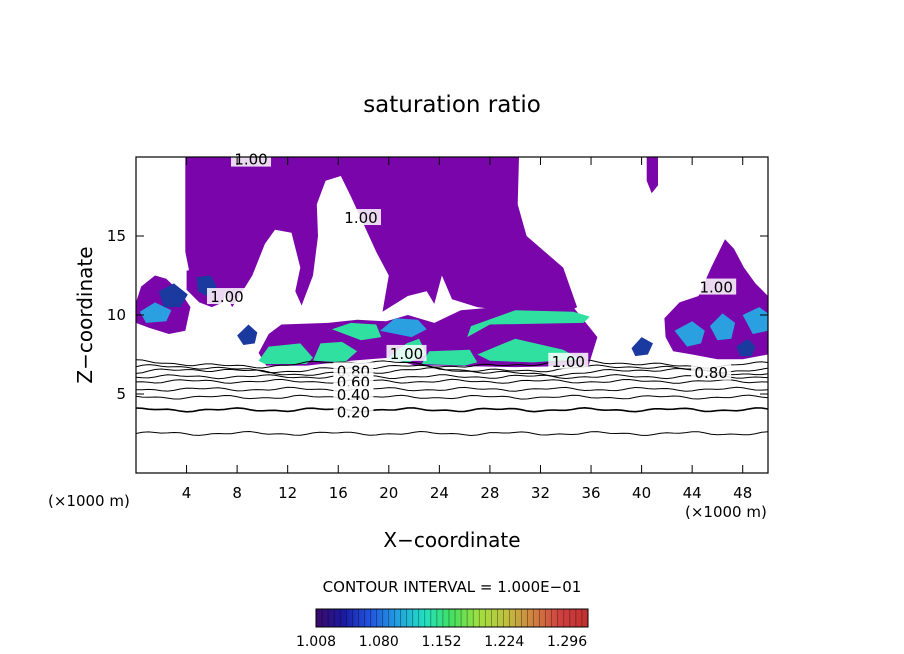 The height and width of the screenshot is (654, 904). What do you see at coordinates (89, 501) in the screenshot?
I see `x-unit-left: (×1000 m)` at bounding box center [89, 501].